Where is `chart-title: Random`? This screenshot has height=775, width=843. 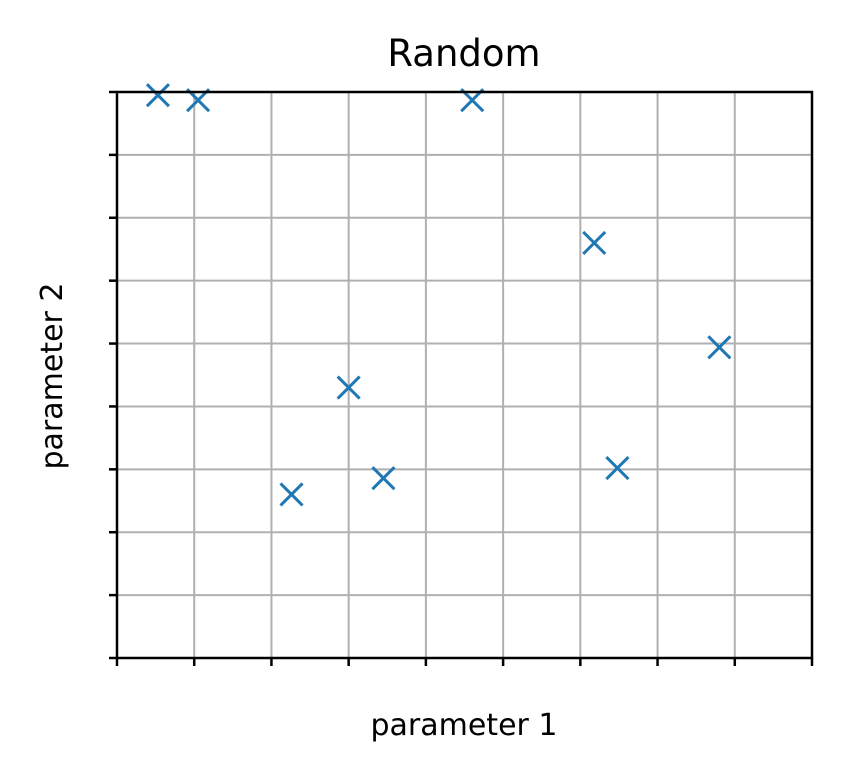
chart-title: Random is located at coordinates (463, 53).